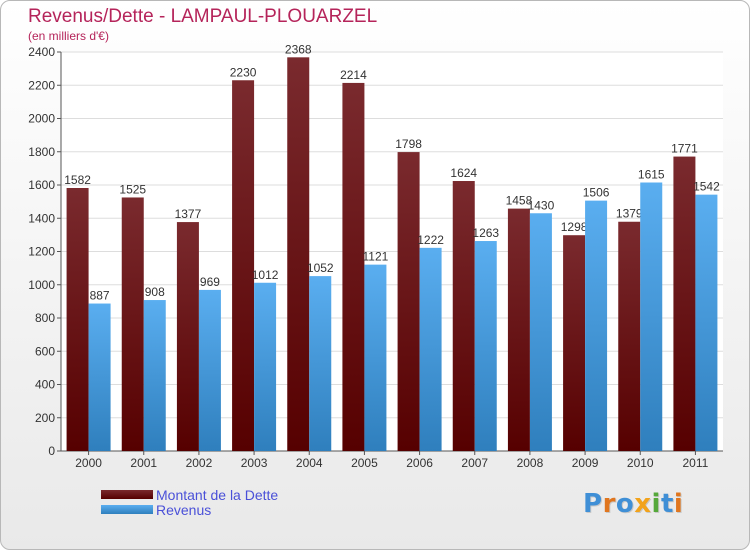 This screenshot has height=550, width=750. I want to click on bar-debt-2007, so click(463, 316).